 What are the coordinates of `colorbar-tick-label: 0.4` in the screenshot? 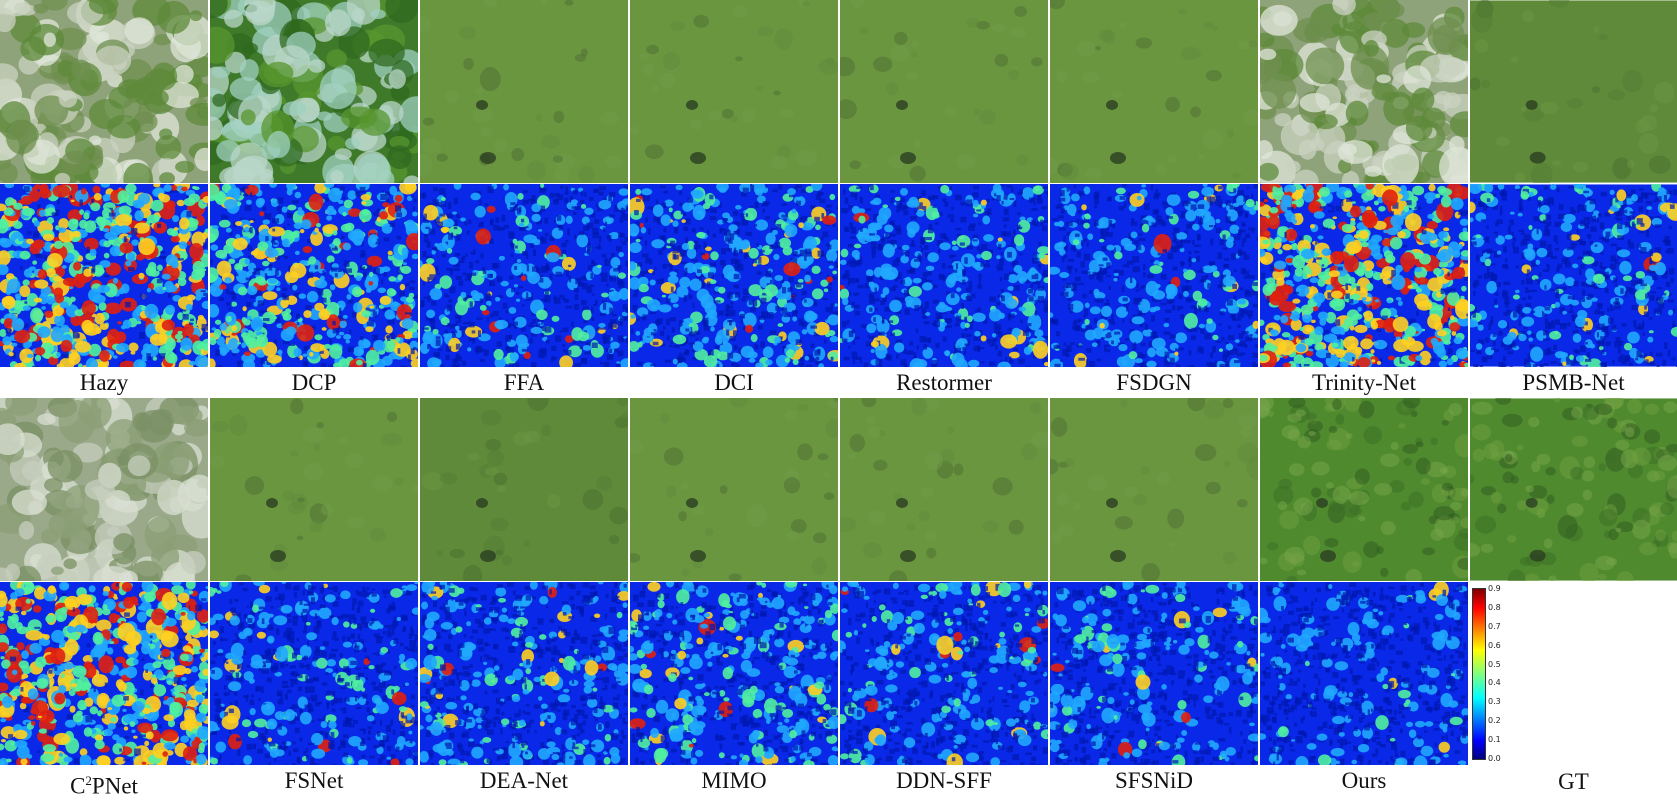 It's located at (1494, 683).